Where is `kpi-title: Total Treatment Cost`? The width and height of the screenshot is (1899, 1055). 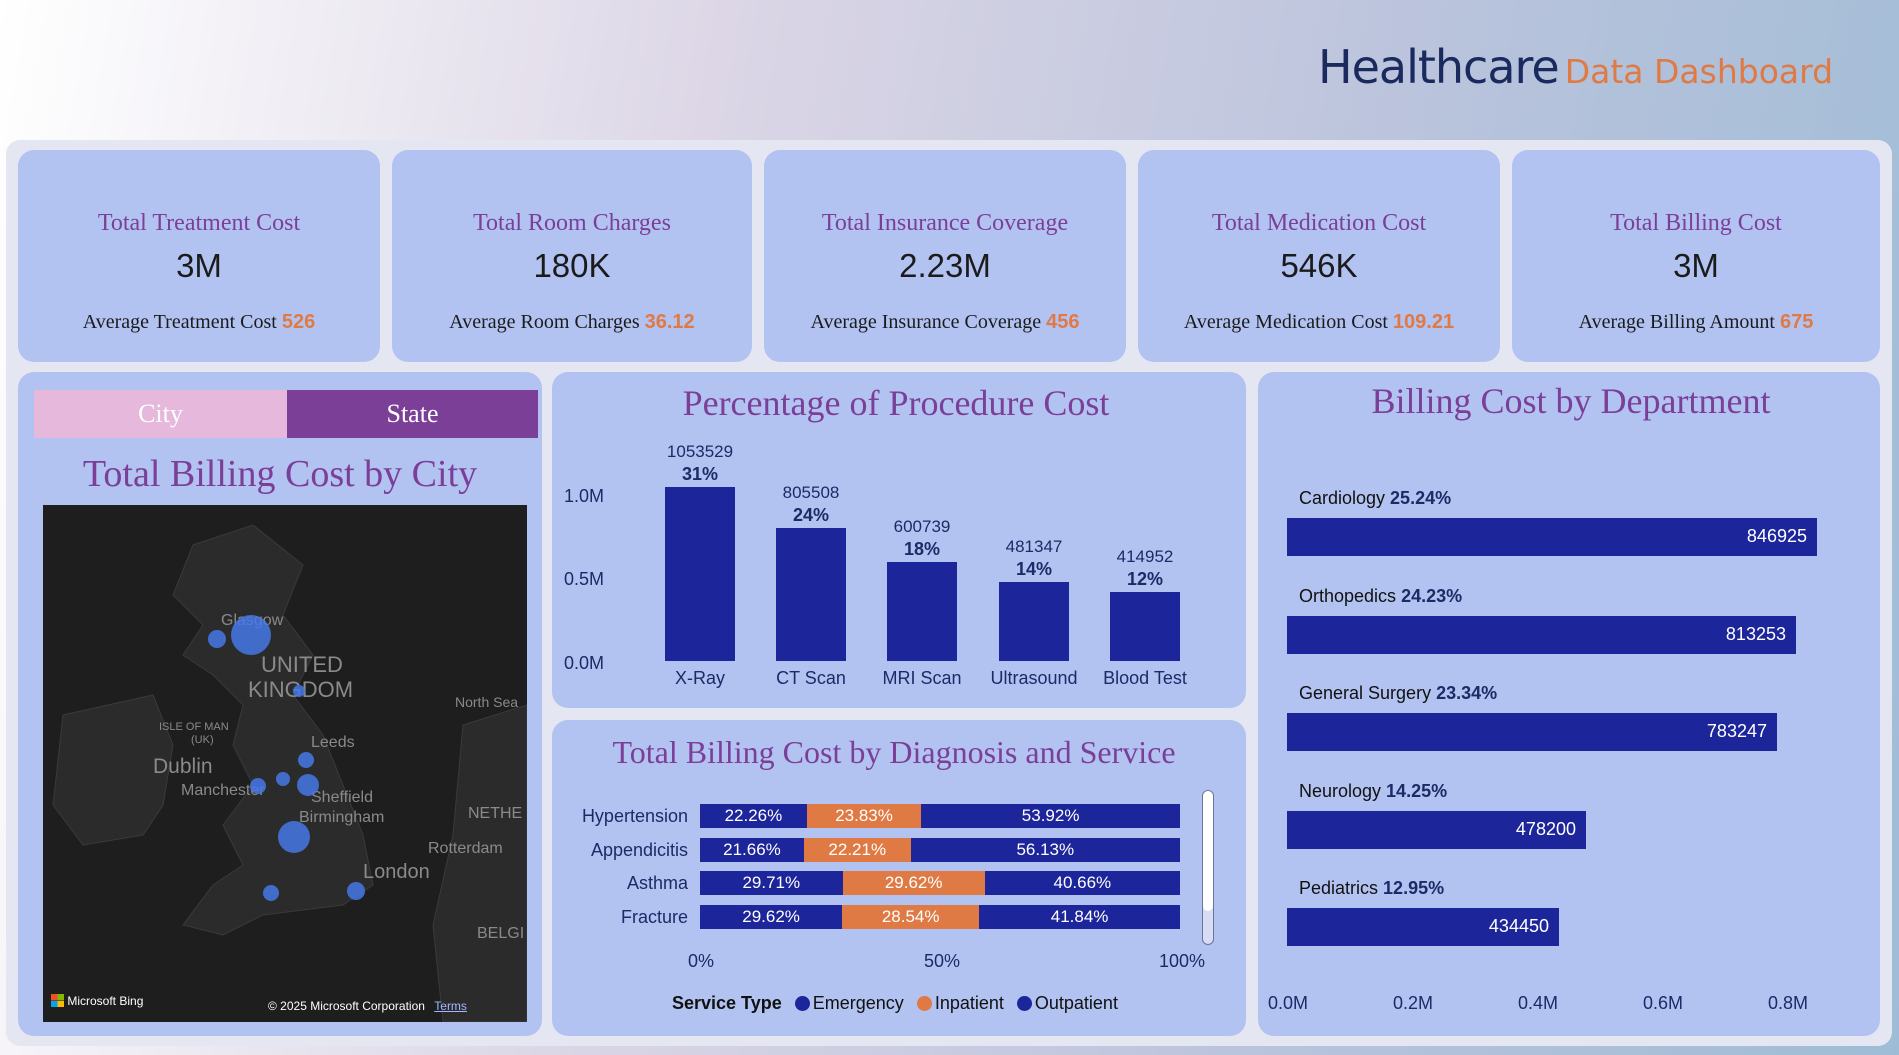 kpi-title: Total Treatment Cost is located at coordinates (199, 223).